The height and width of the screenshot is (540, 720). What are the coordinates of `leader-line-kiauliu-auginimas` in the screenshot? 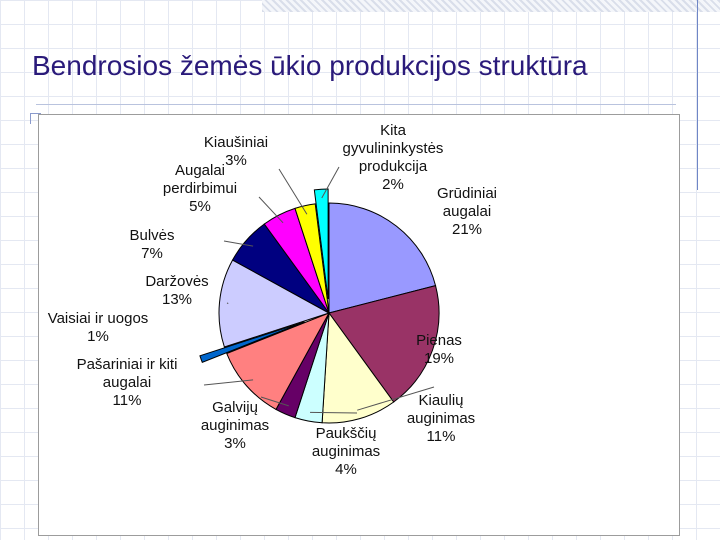 It's located at (396, 398).